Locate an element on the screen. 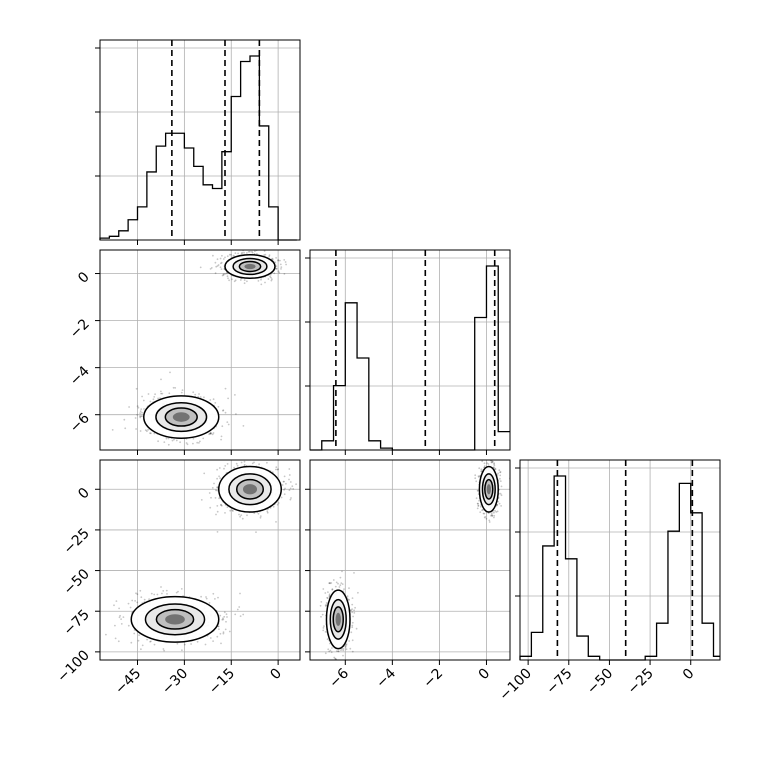 The height and width of the screenshot is (760, 760). panel-content is located at coordinates (200, 349).